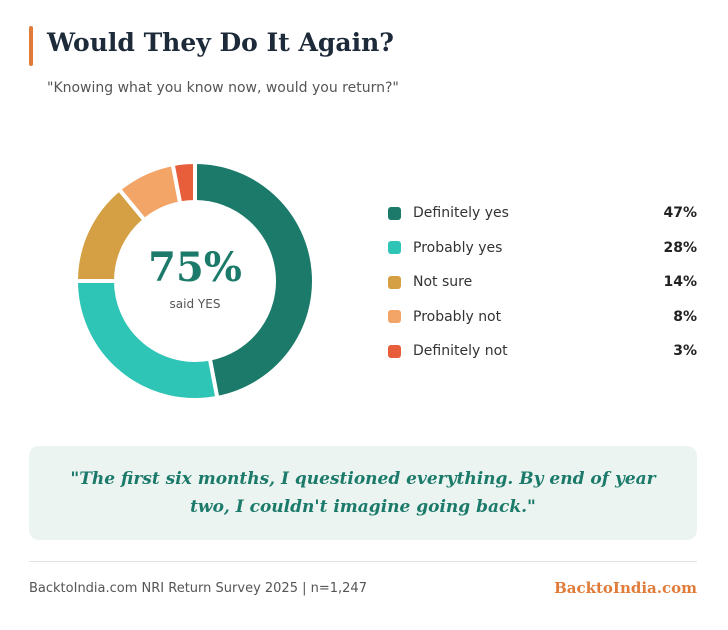  What do you see at coordinates (363, 561) in the screenshot?
I see `divider` at bounding box center [363, 561].